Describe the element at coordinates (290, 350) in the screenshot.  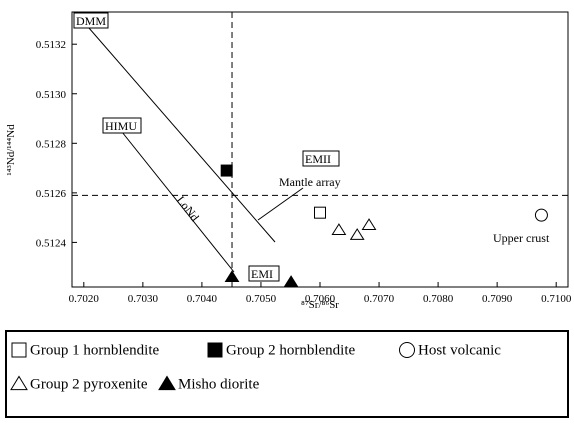
I see `legend-label: Group 2 hornblendite` at that location.